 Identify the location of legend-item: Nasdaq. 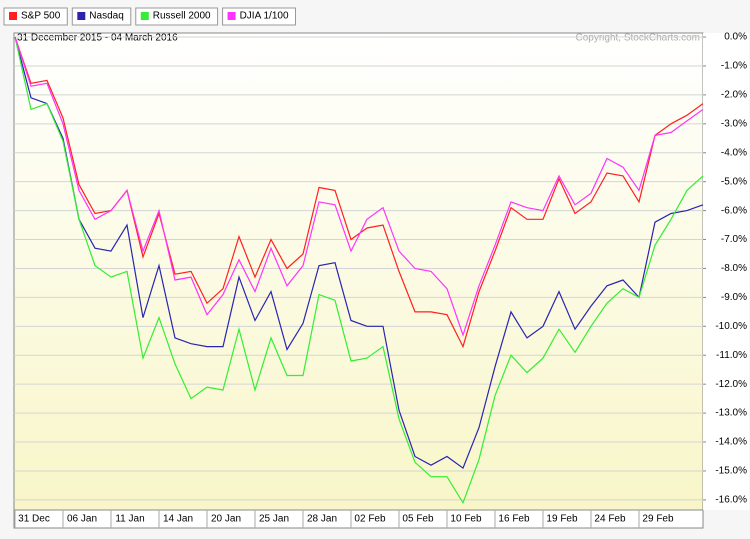
(101, 16).